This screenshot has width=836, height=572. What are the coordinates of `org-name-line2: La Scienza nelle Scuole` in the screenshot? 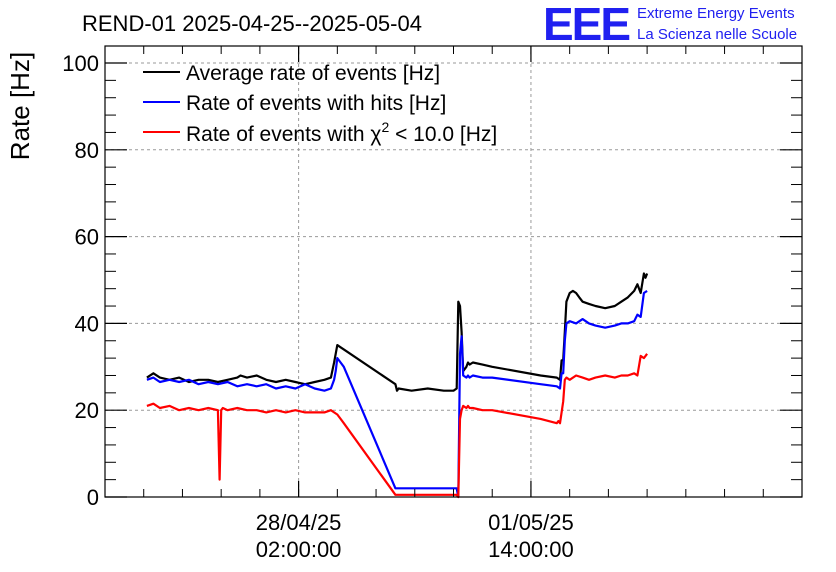 It's located at (717, 34).